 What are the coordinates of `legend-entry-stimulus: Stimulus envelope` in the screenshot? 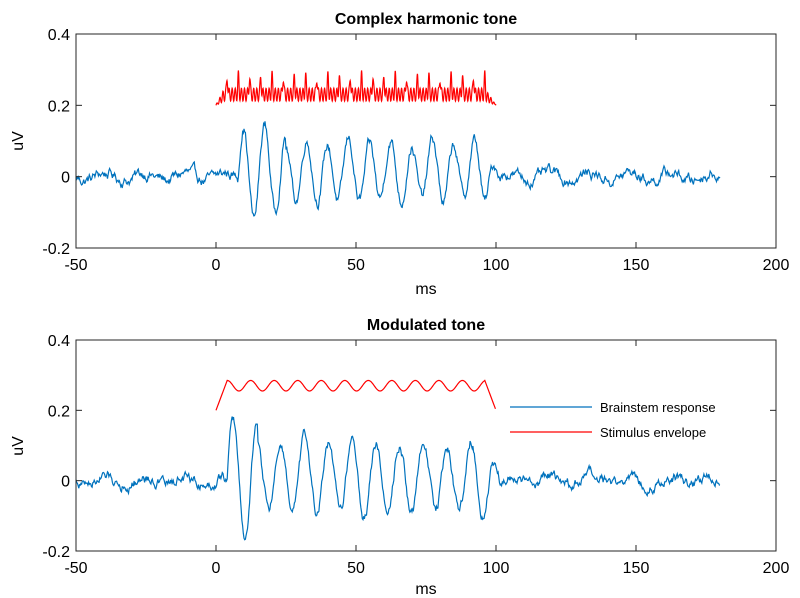 It's located at (653, 432).